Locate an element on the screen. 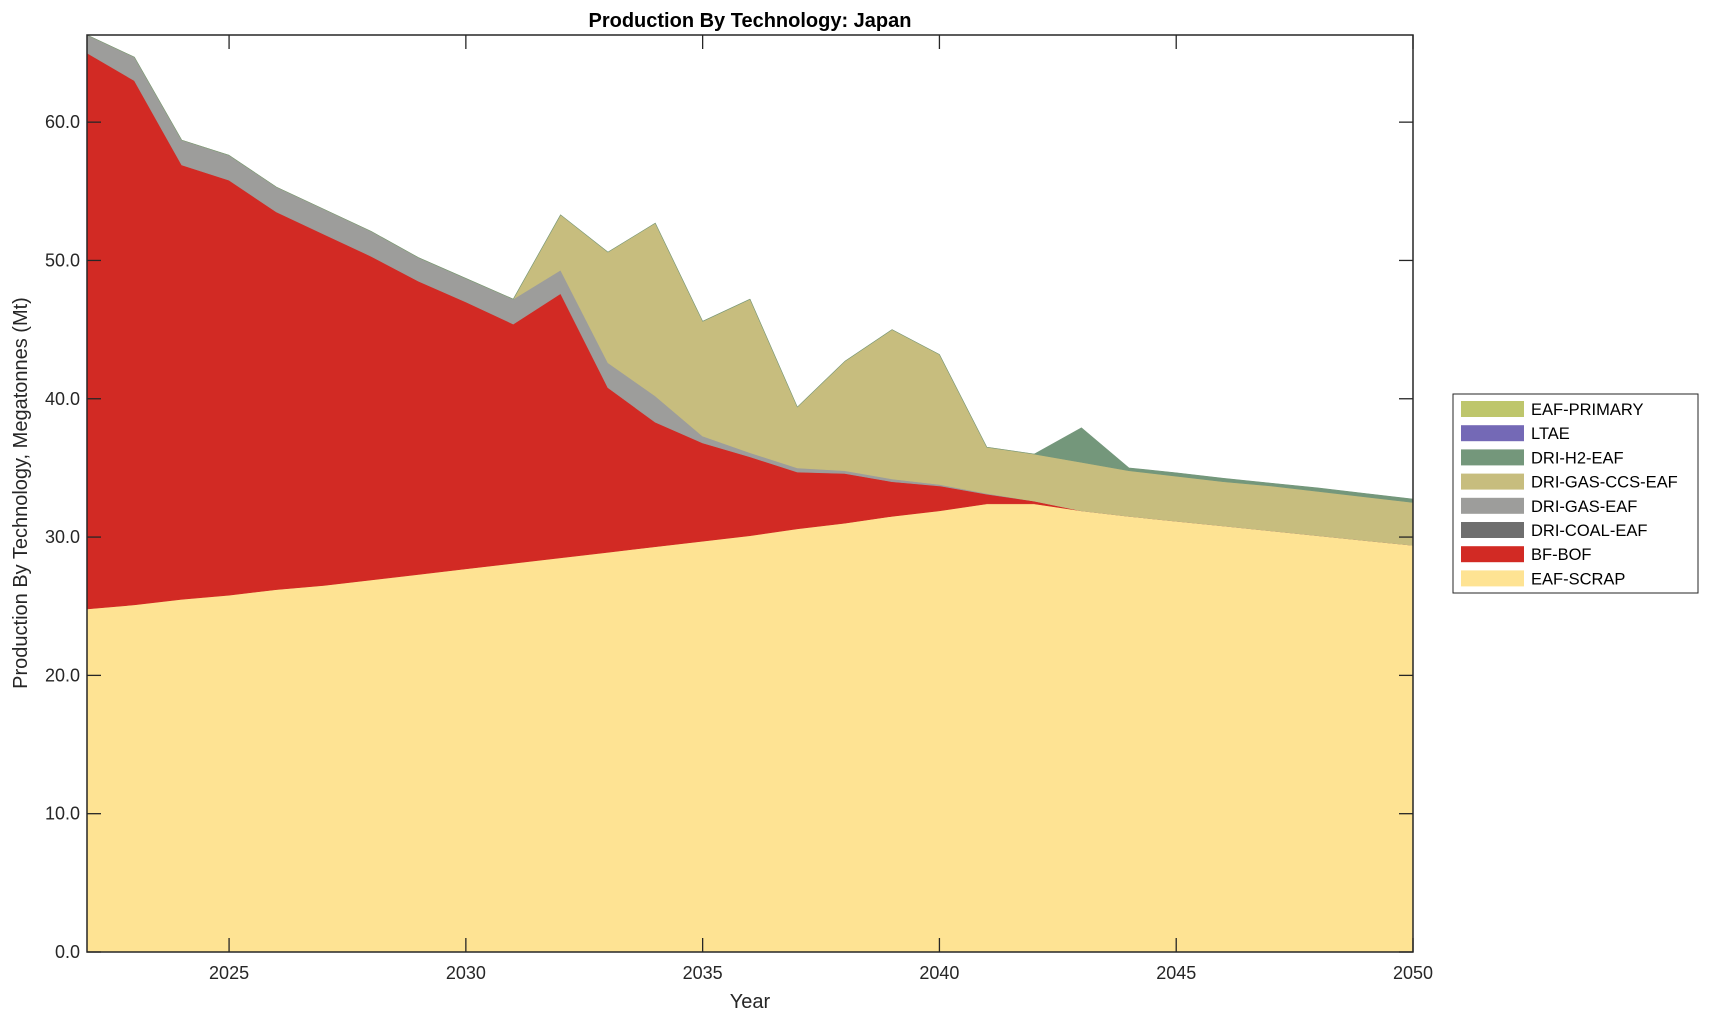  y-tick-label: 40.0 is located at coordinates (62, 399).